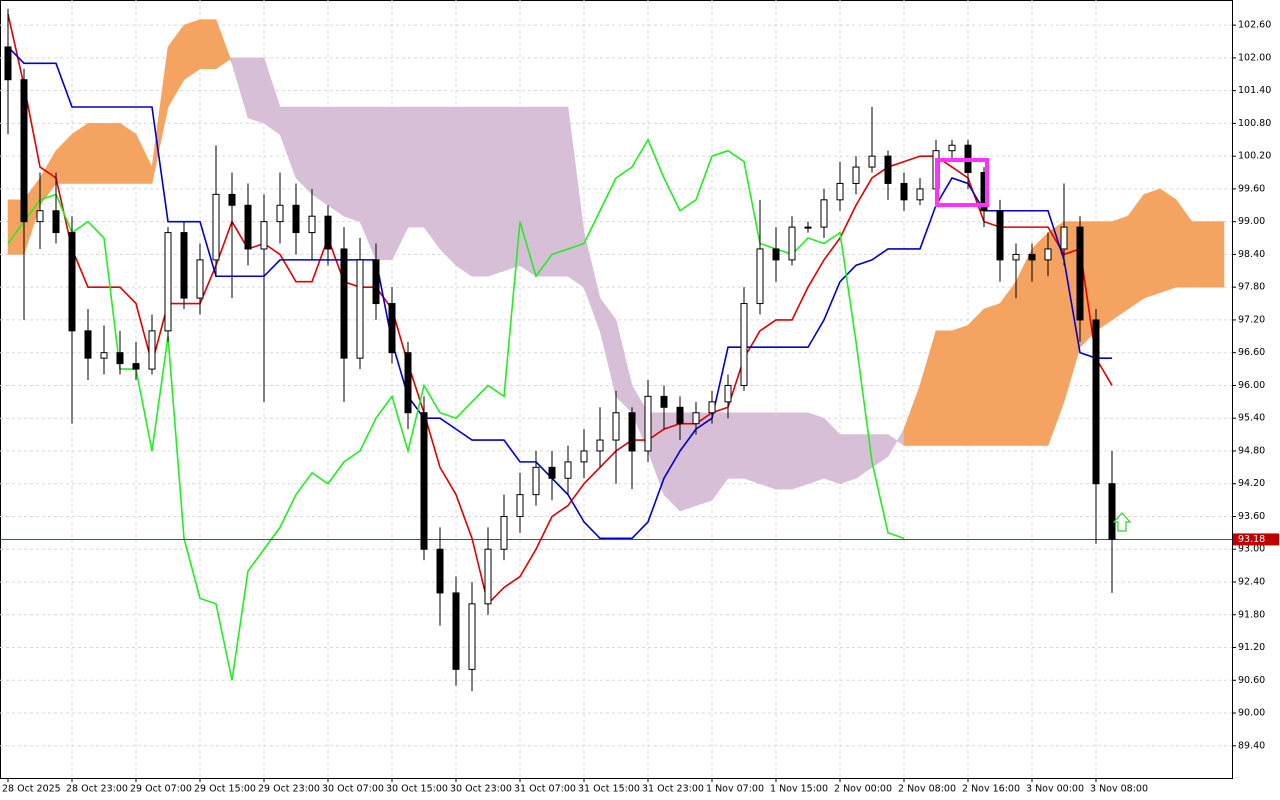 Image resolution: width=1280 pixels, height=800 pixels. I want to click on x-tick-label: 31 Oct 23:00, so click(673, 789).